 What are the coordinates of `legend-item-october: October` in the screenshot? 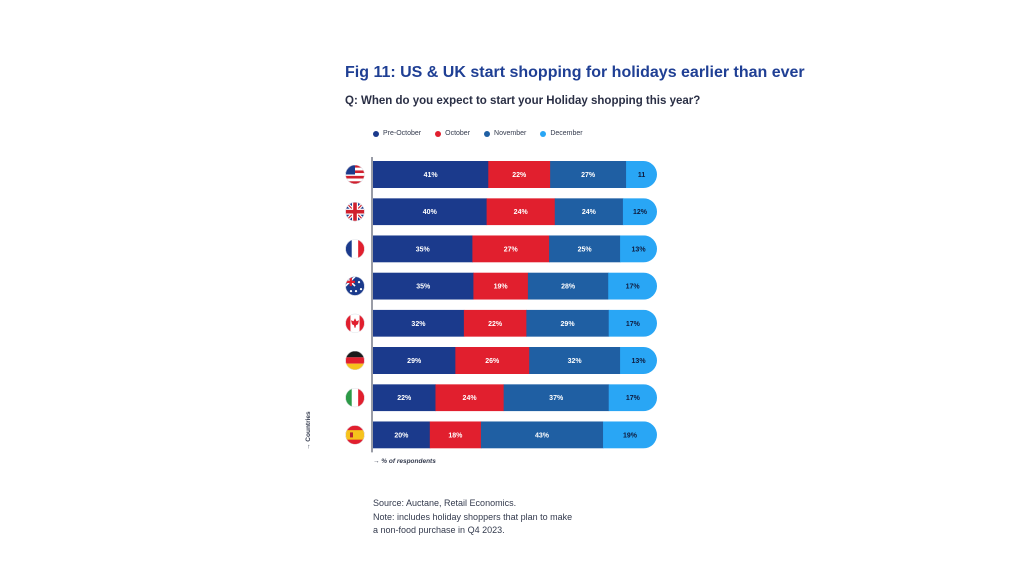 It's located at (452, 133).